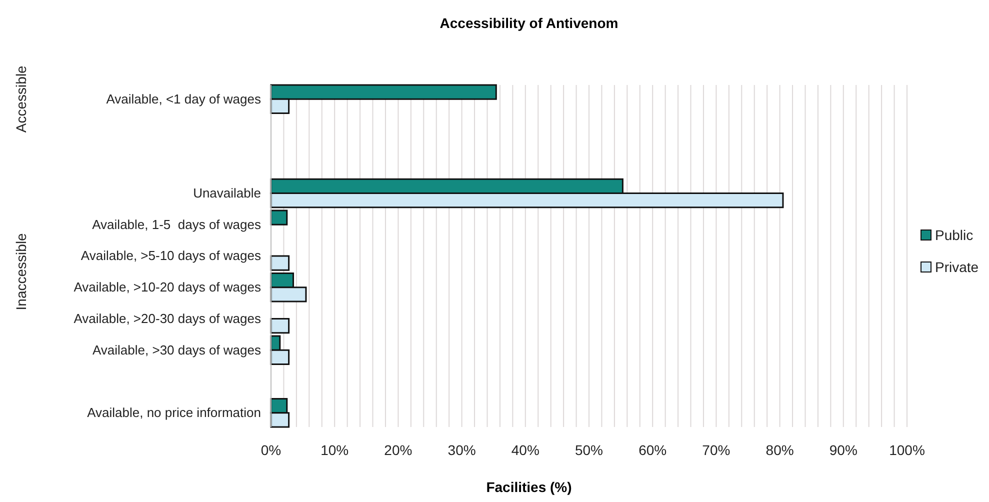 This screenshot has width=989, height=502. What do you see at coordinates (21, 271) in the screenshot?
I see `text: Inaccessible` at bounding box center [21, 271].